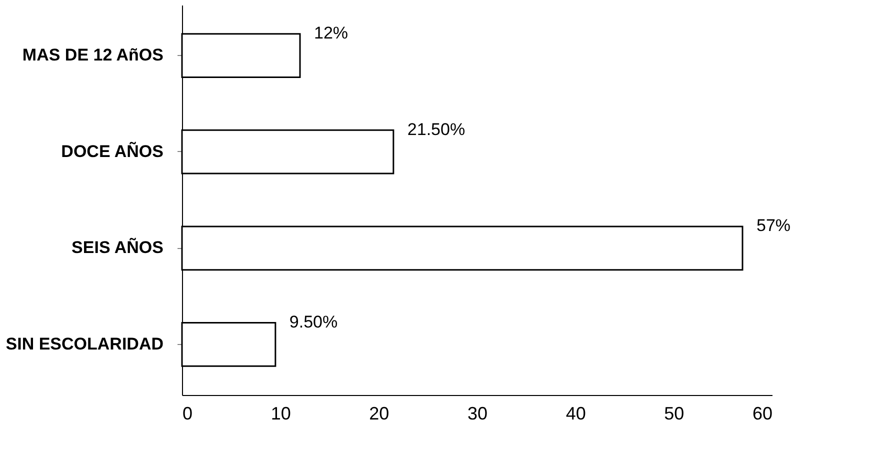 The width and height of the screenshot is (890, 458). What do you see at coordinates (313, 322) in the screenshot?
I see `data-label: 9.50%` at bounding box center [313, 322].